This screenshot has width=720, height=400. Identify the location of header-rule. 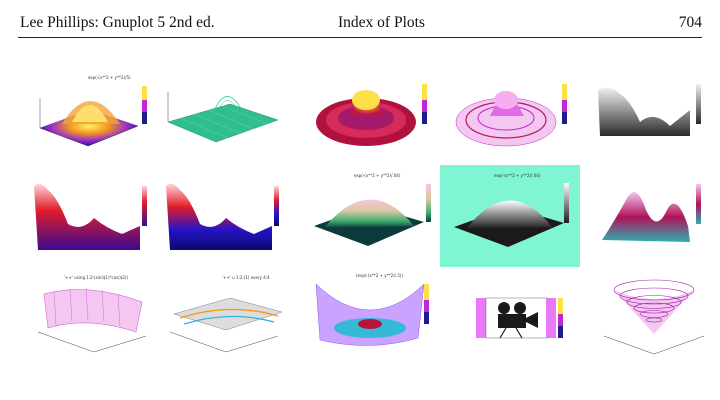
(360, 37).